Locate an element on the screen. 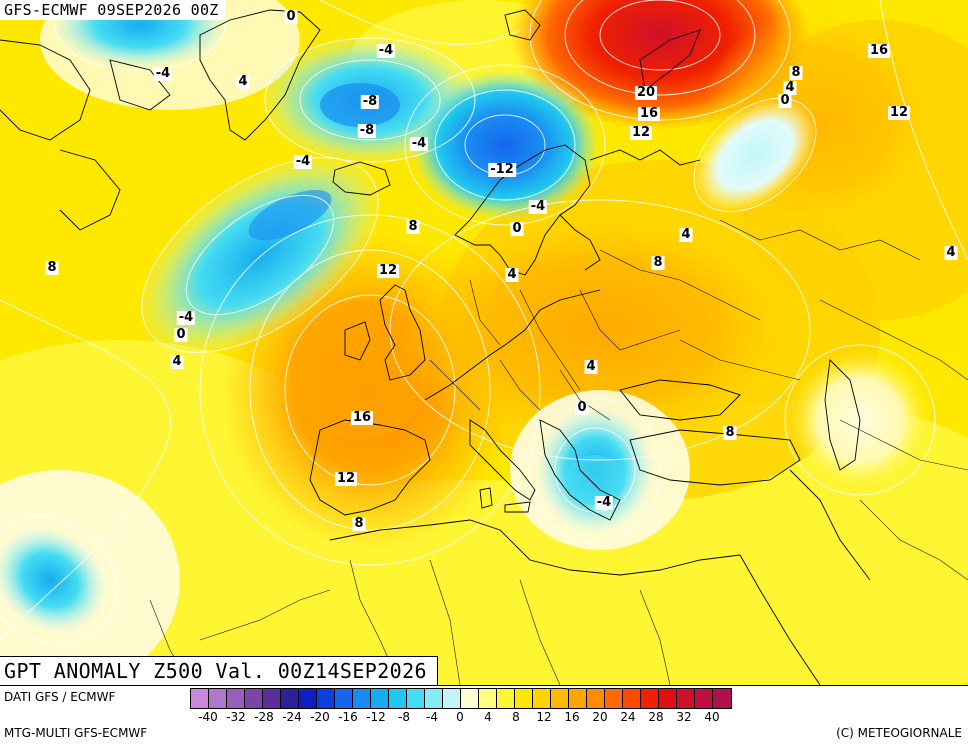  color-scale-tick-label: 16 is located at coordinates (572, 717).